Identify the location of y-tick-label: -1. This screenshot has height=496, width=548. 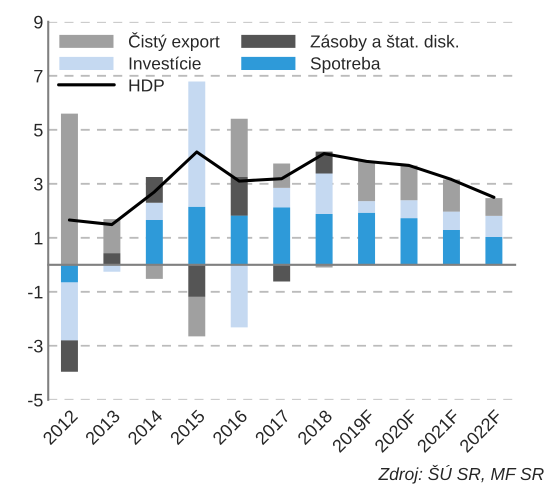
(35, 292).